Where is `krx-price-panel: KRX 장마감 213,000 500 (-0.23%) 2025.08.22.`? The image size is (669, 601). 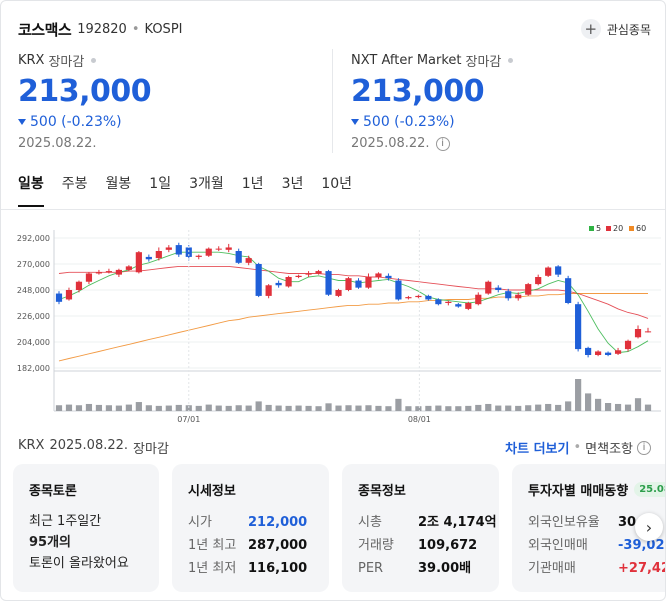
krx-price-panel: KRX 장마감 213,000 500 (-0.23%) 2025.08.22. is located at coordinates (85, 101).